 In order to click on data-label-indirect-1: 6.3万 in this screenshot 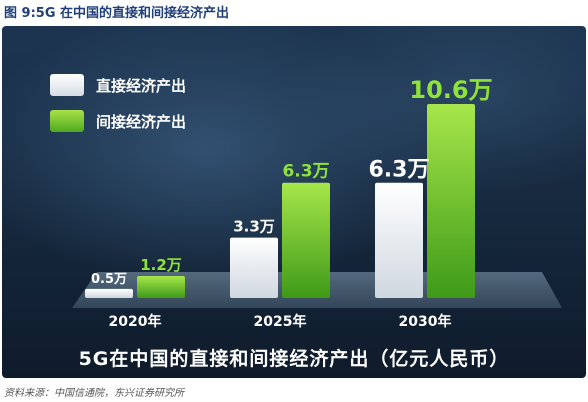, I will do `click(305, 172)`.